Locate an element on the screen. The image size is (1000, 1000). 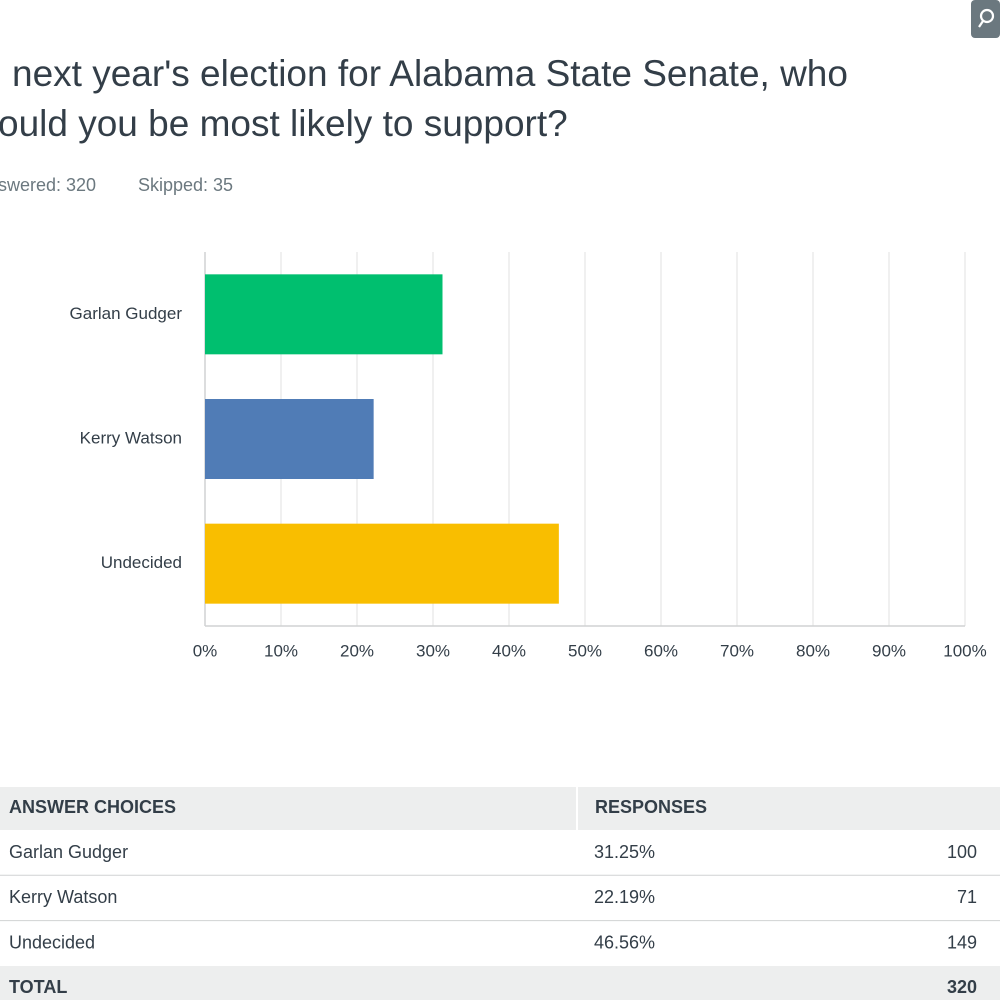
x-tick-label: 40% is located at coordinates (509, 650).